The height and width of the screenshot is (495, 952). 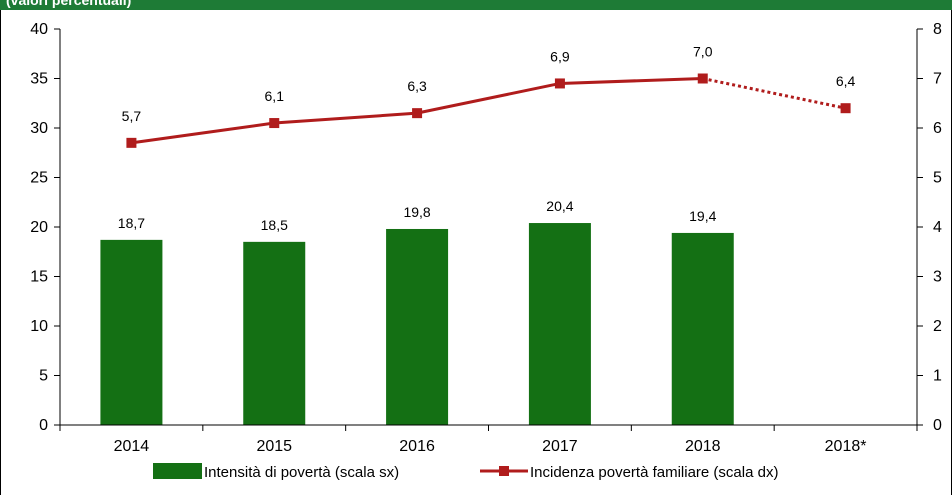 I want to click on y-left-tick-label: 15, so click(x=39, y=277).